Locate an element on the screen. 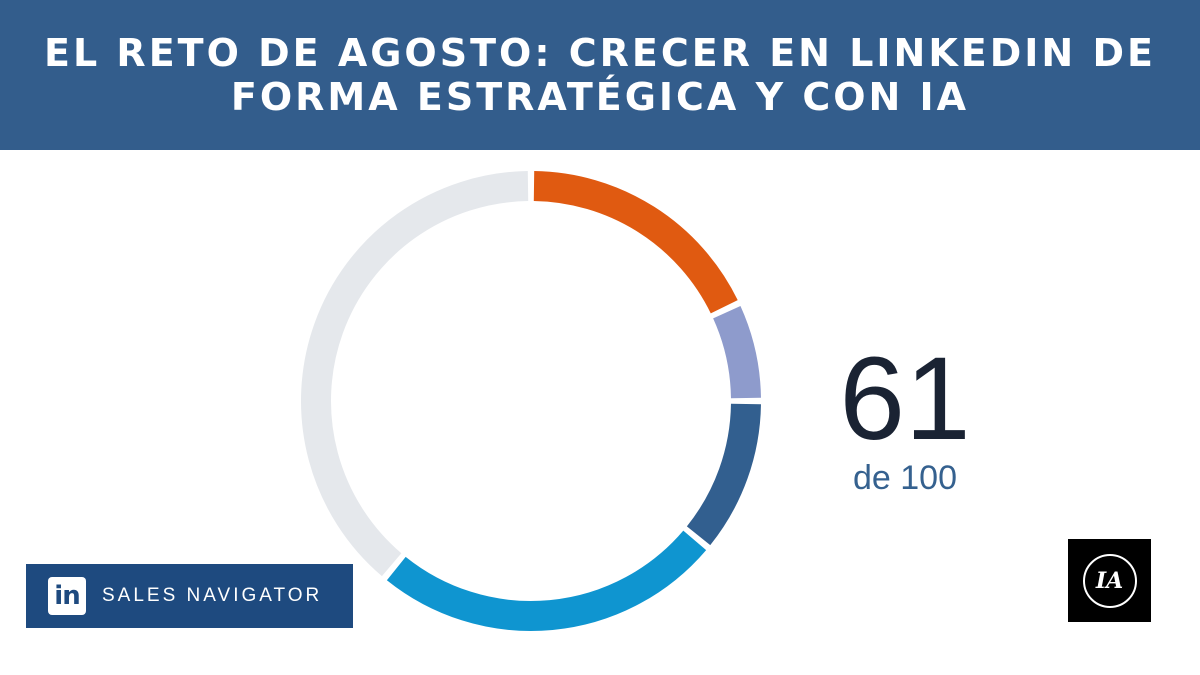 Image resolution: width=1200 pixels, height=675 pixels. ia-logo-circle: IA is located at coordinates (1109, 580).